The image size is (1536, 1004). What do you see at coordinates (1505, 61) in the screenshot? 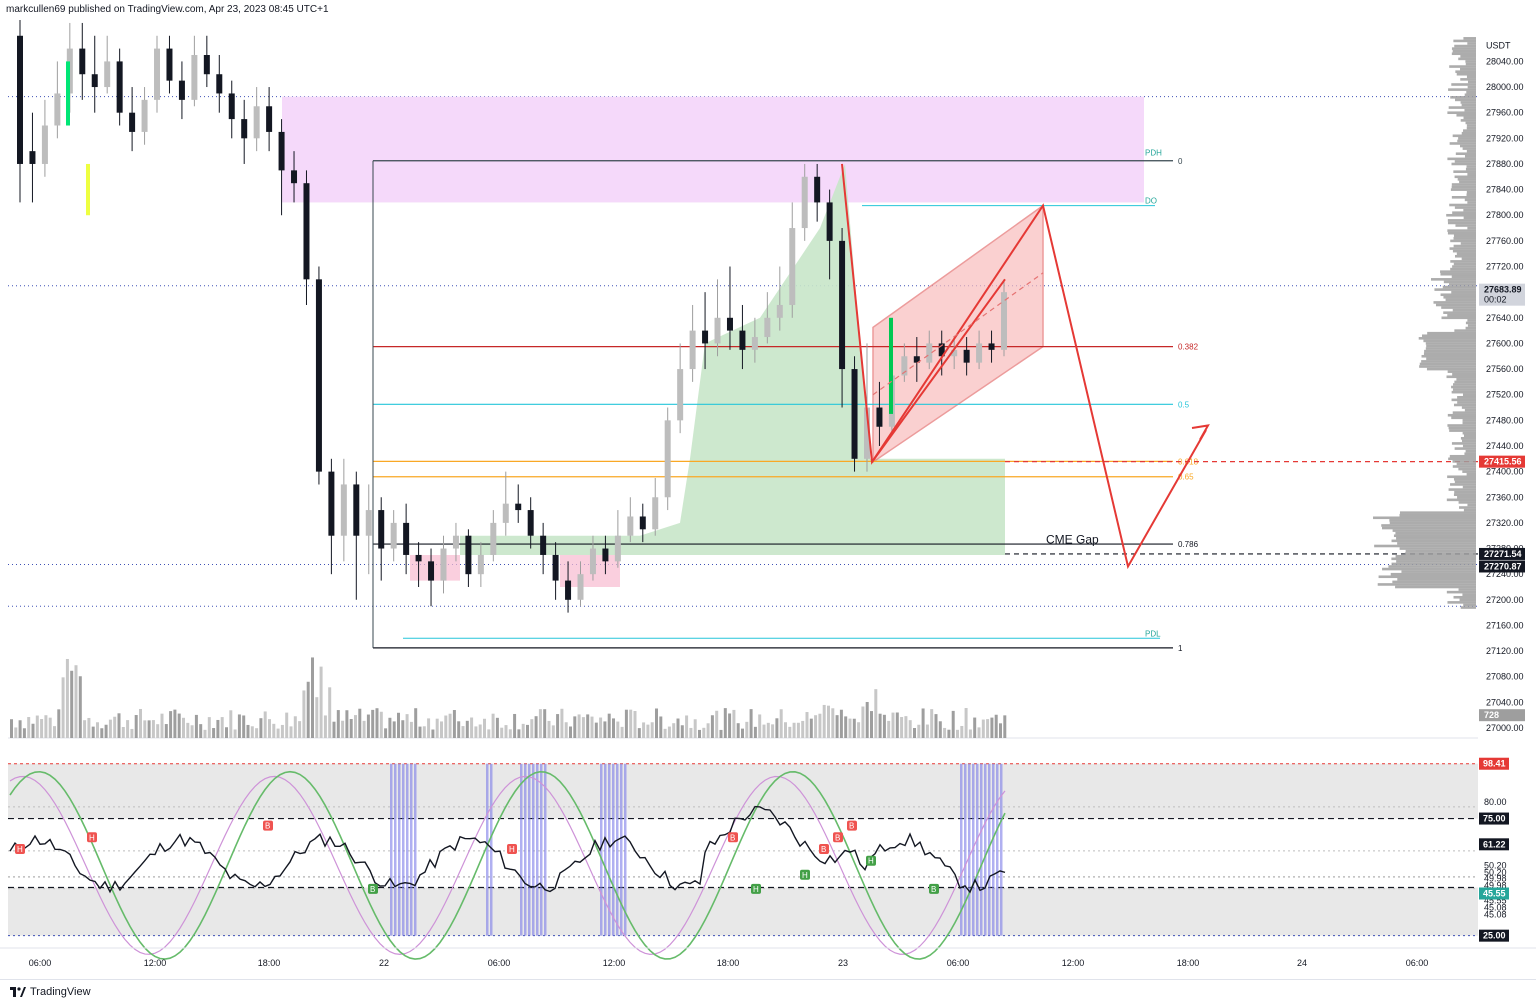
I see `price-tick: 28040.00` at bounding box center [1505, 61].